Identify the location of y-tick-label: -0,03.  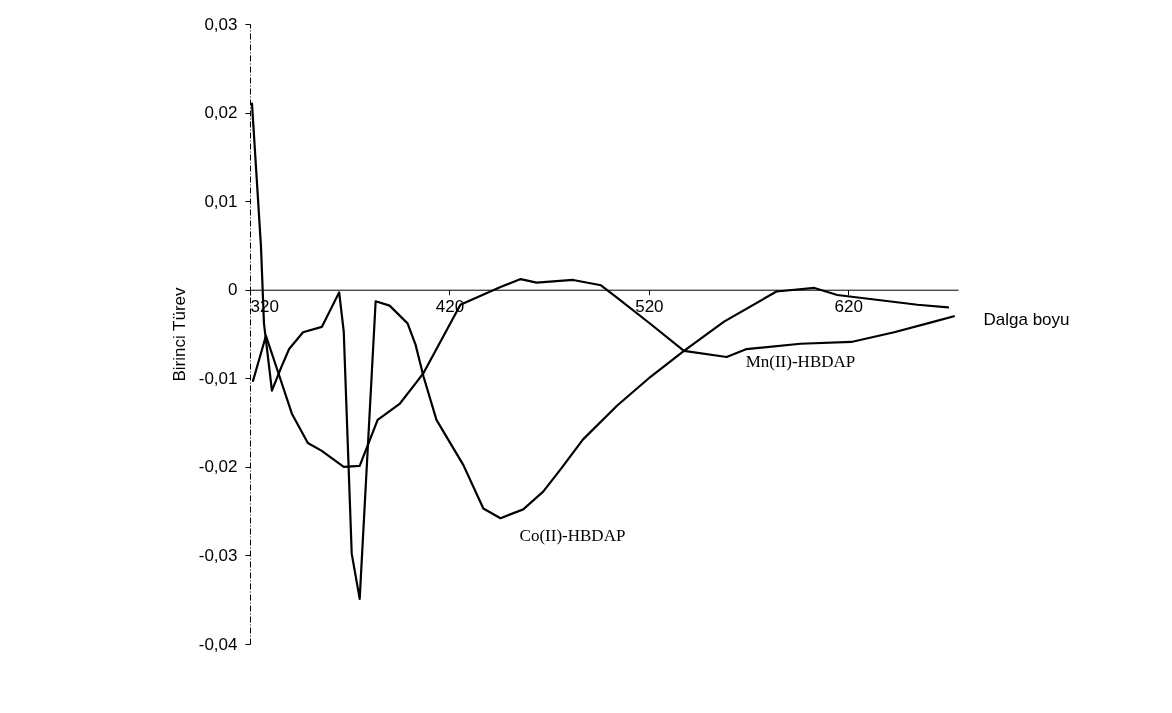
(218, 555).